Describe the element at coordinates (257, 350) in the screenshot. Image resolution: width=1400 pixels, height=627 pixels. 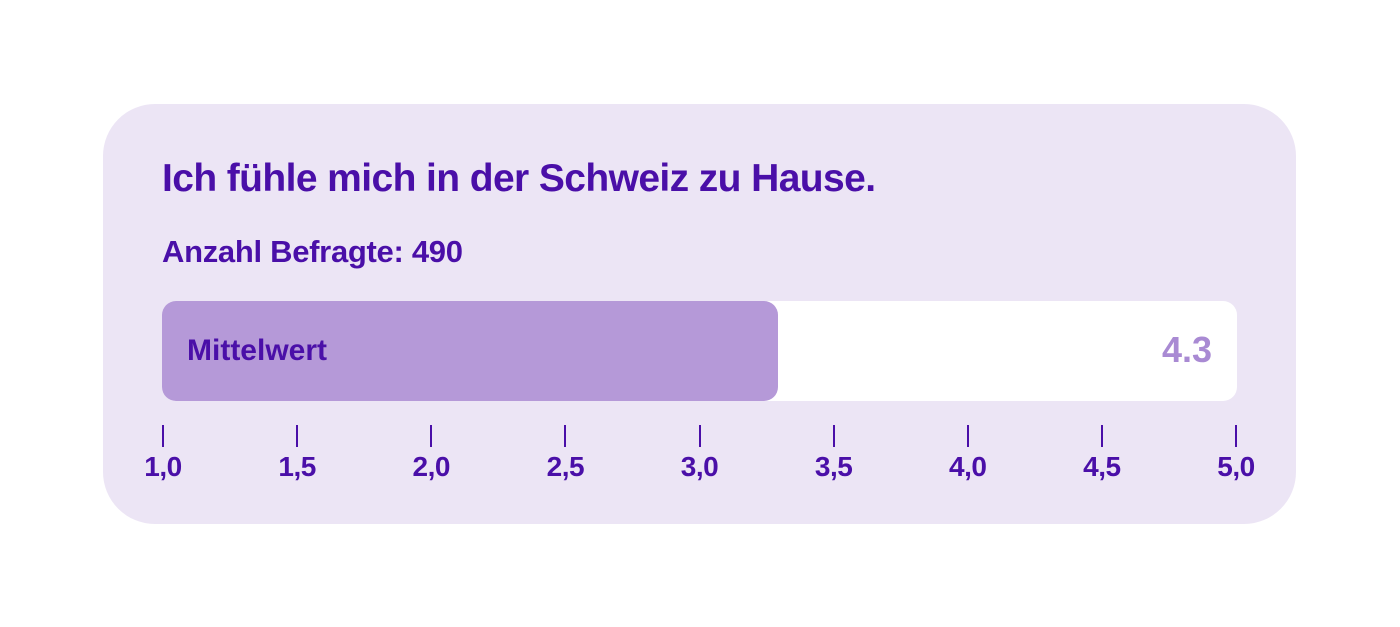
I see `bar-label: Mittelwert` at that location.